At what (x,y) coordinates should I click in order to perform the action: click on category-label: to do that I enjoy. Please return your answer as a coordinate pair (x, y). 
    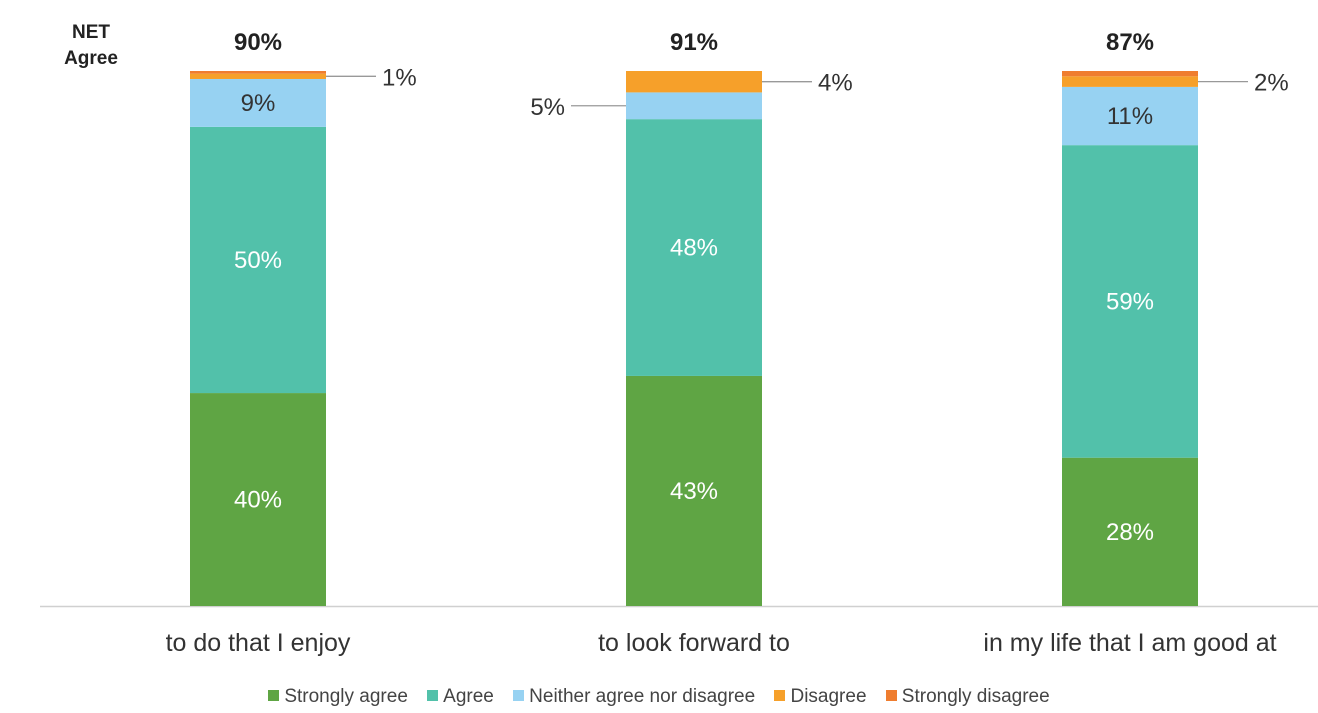
    Looking at the image, I should click on (258, 643).